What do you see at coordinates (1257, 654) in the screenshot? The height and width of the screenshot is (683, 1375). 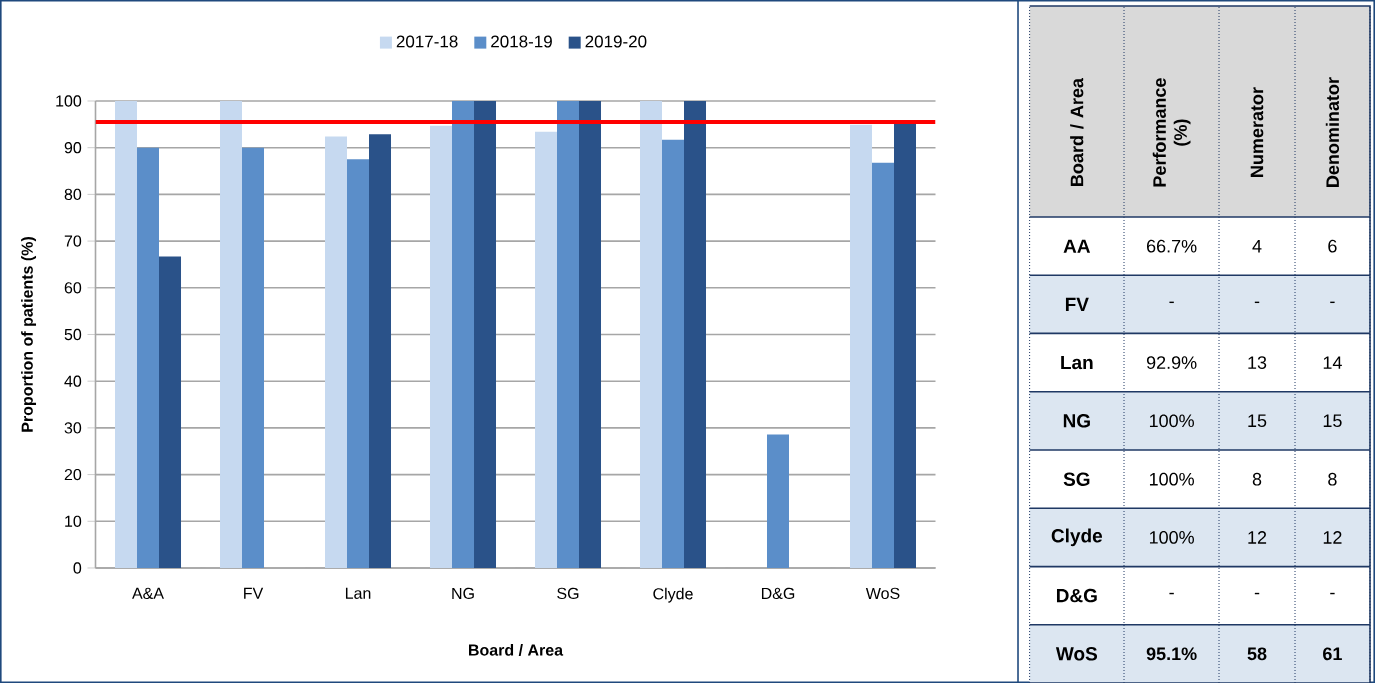 I see `text: 58` at bounding box center [1257, 654].